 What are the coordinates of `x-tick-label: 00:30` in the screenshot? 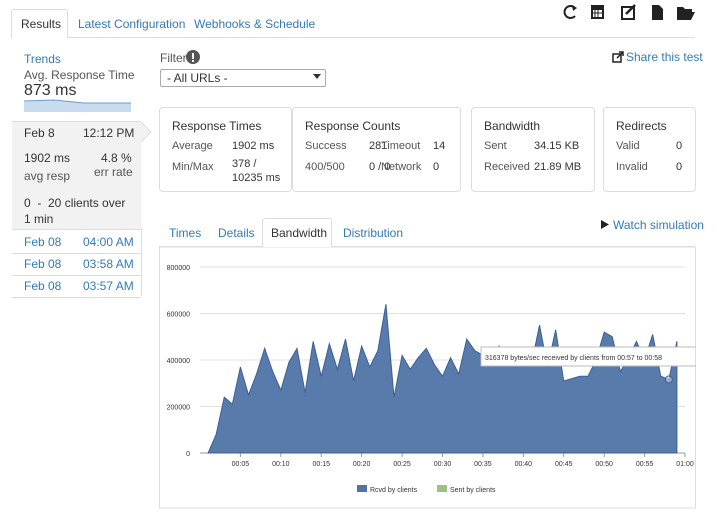 It's located at (443, 464).